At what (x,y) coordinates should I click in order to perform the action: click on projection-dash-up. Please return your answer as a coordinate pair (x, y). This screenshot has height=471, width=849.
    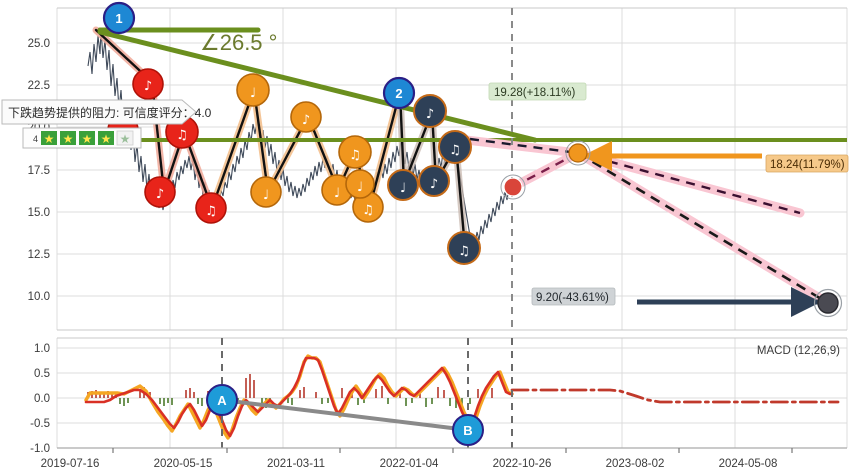
    Looking at the image, I should click on (545, 170).